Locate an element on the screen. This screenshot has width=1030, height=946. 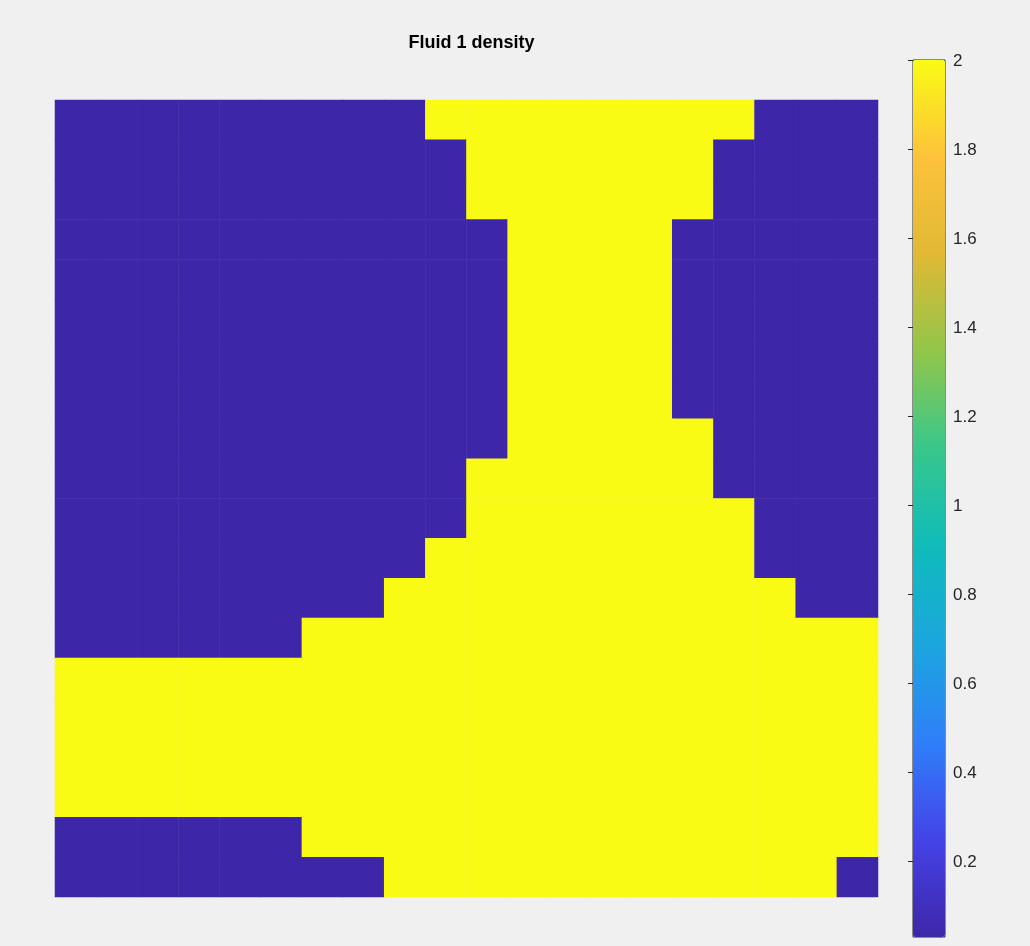
color-bar-label: 0.8 is located at coordinates (965, 594).